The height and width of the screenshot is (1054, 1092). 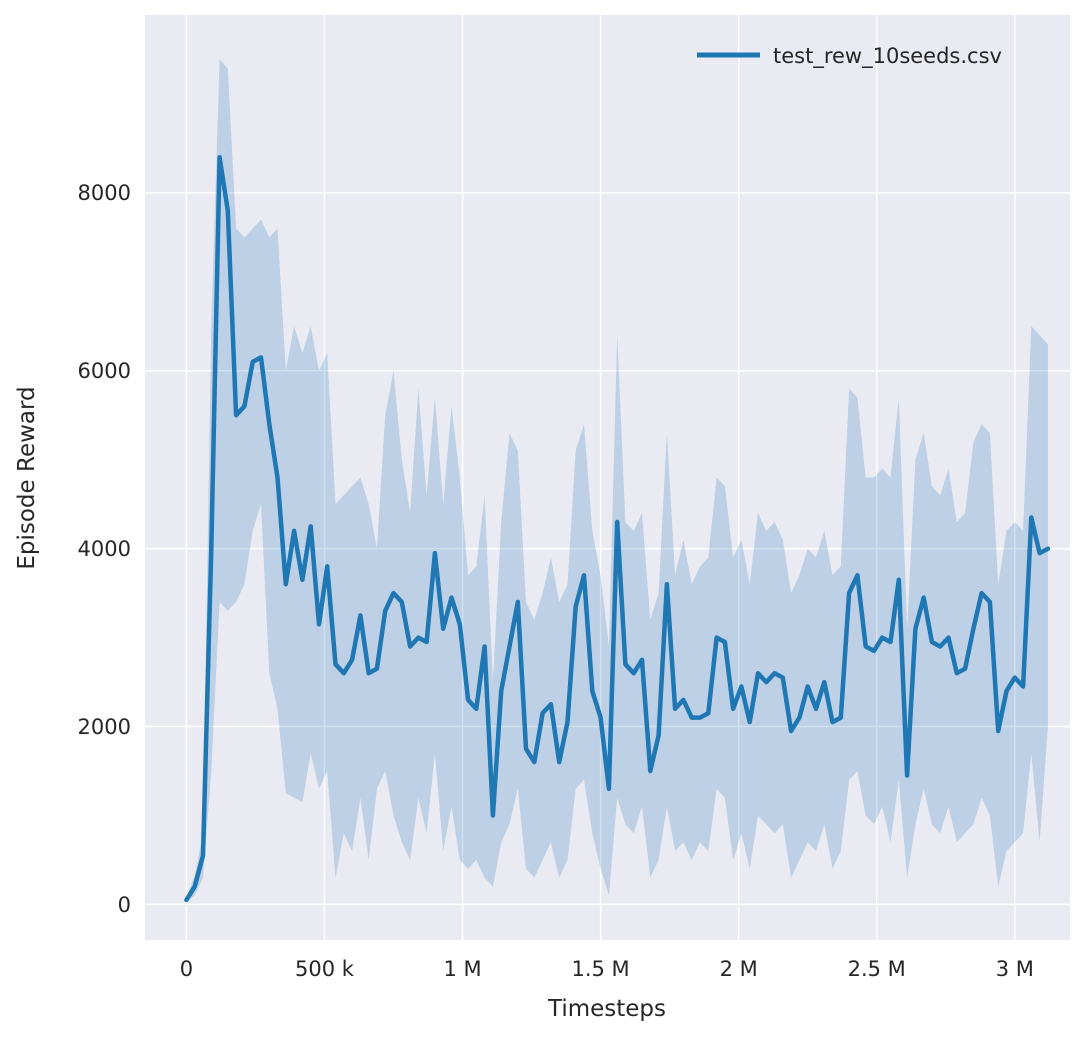 I want to click on y-axis-label: Episode Reward, so click(x=27, y=477).